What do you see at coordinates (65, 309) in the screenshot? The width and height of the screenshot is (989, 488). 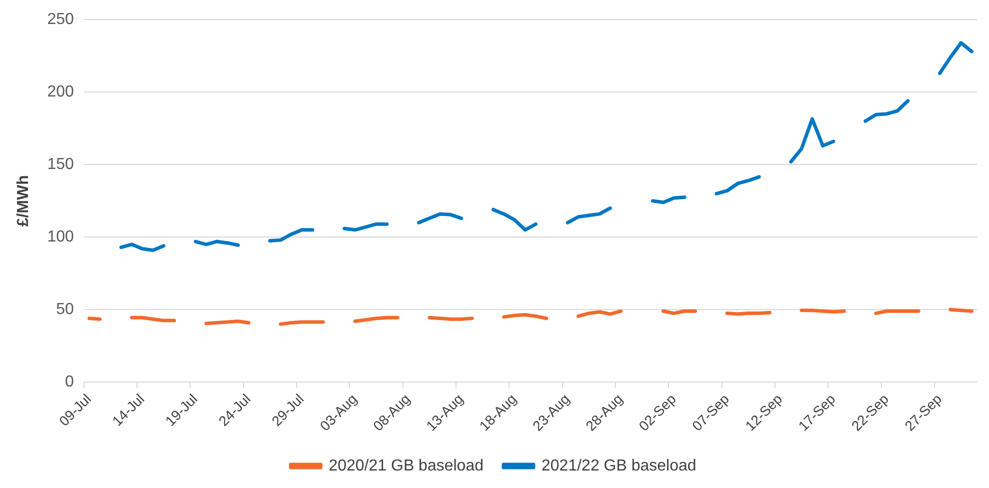 I see `y-tick-label: 50` at bounding box center [65, 309].